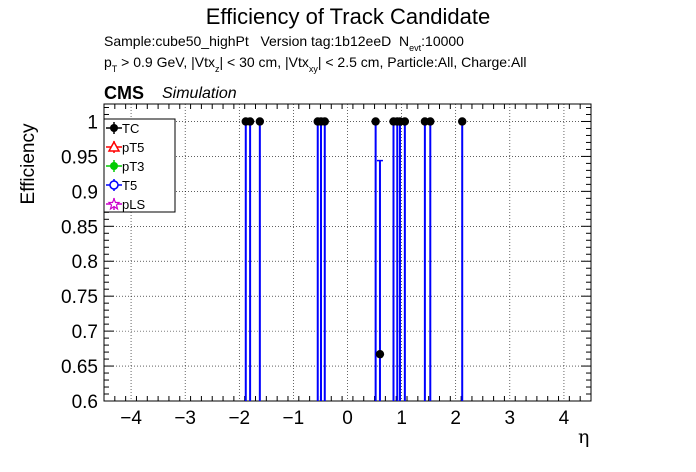 This screenshot has width=696, height=472. Describe the element at coordinates (564, 418) in the screenshot. I see `x-tick-label: 4` at that location.